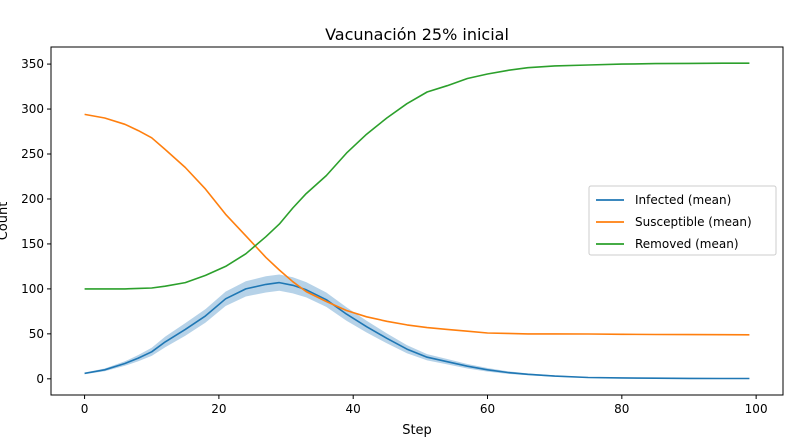 The height and width of the screenshot is (444, 793). What do you see at coordinates (36, 334) in the screenshot?
I see `y-tick-label: 50` at bounding box center [36, 334].